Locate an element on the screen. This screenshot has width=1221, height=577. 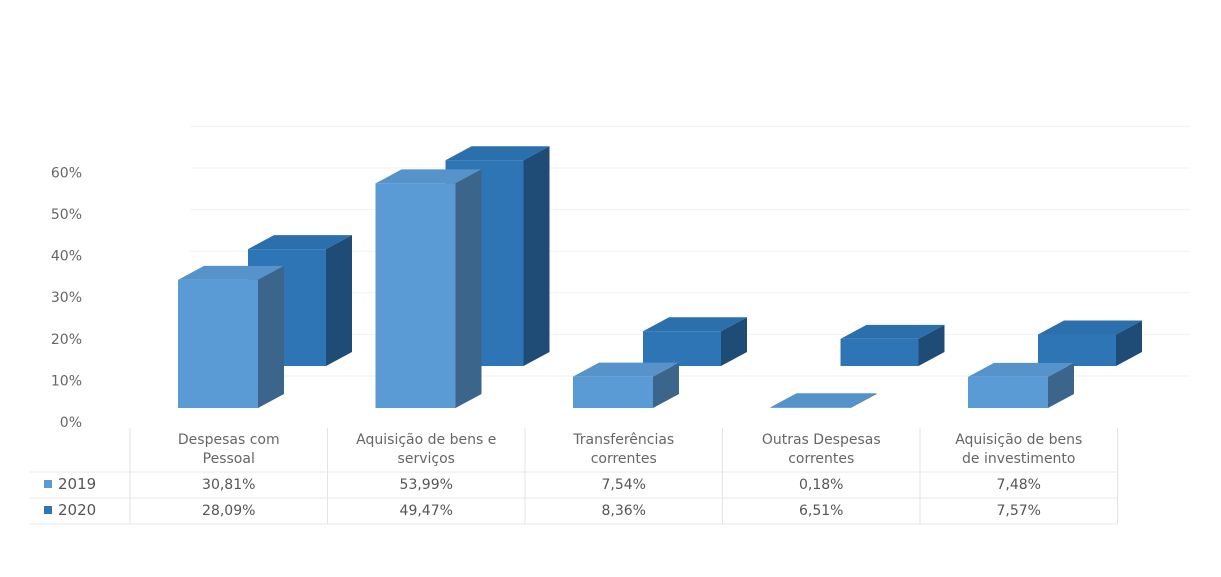
legend-label-2019: 2019 is located at coordinates (77, 484).